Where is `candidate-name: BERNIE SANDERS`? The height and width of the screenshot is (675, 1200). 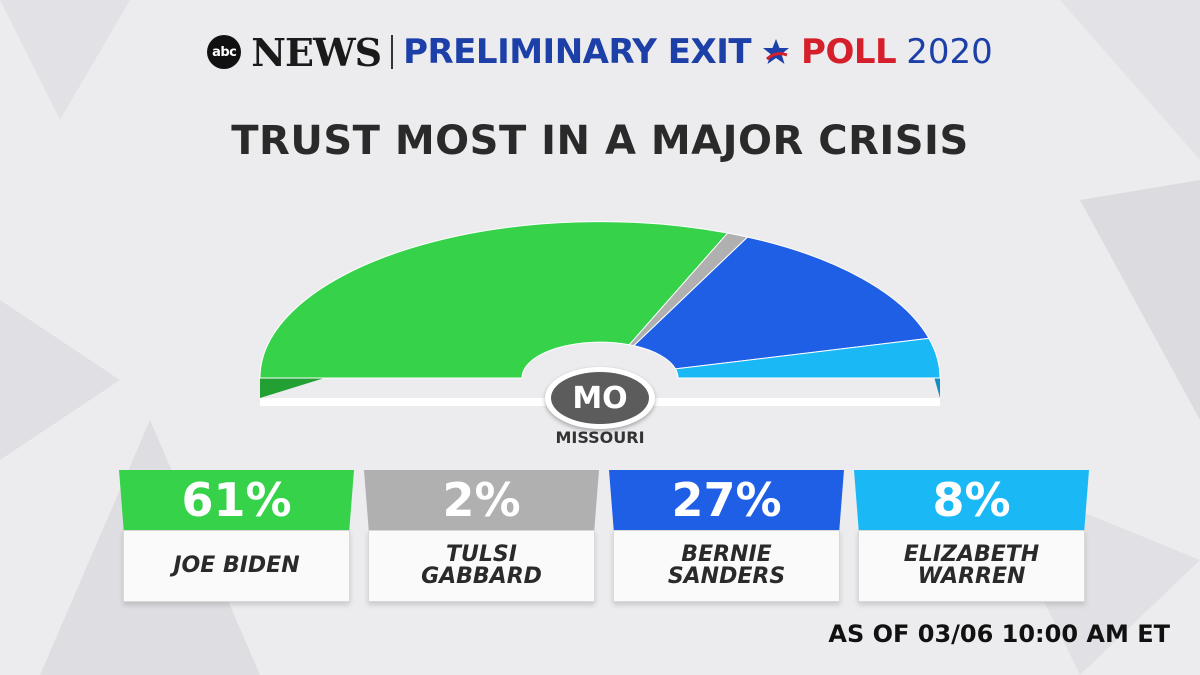
candidate-name: BERNIE SANDERS is located at coordinates (726, 566).